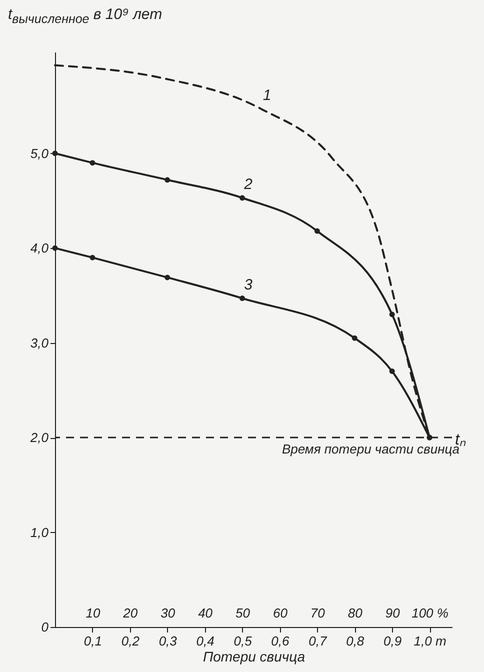 Image resolution: width=484 pixels, height=672 pixels. What do you see at coordinates (168, 613) in the screenshot?
I see `x2-tick-label: 30` at bounding box center [168, 613].